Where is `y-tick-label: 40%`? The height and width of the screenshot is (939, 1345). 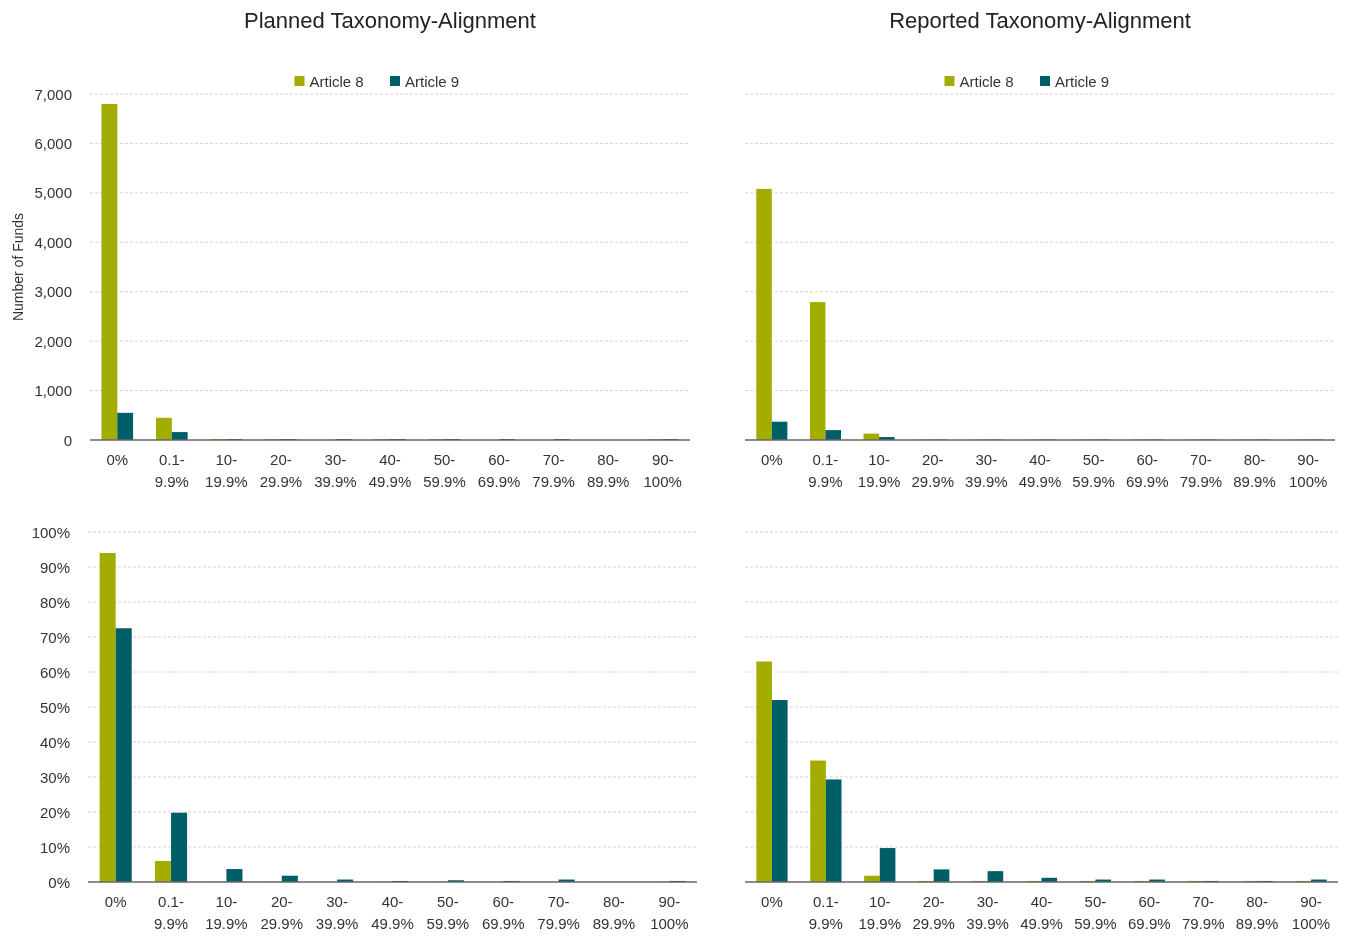 y-tick-label: 40% is located at coordinates (54, 742).